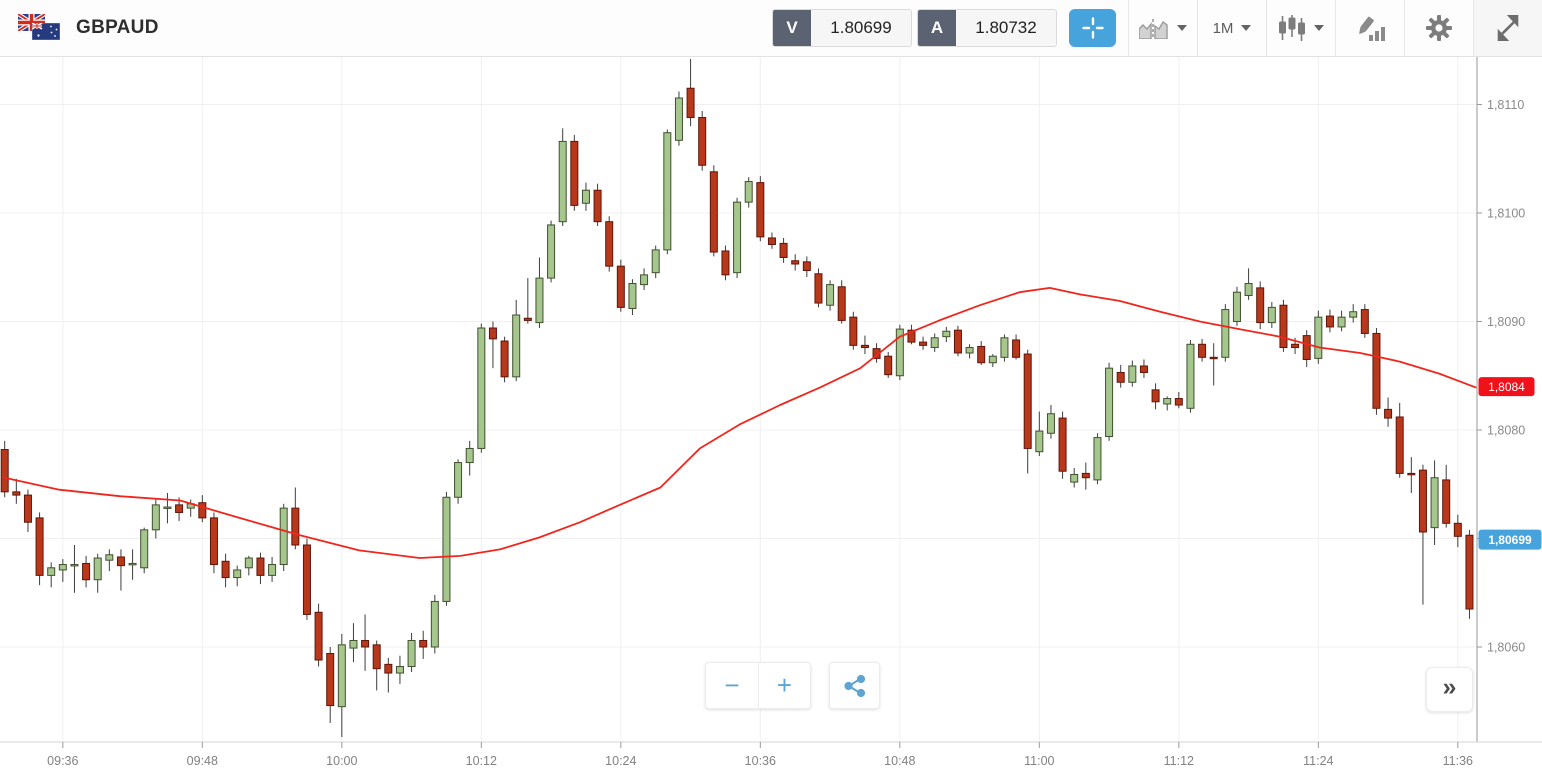 The height and width of the screenshot is (784, 1542). I want to click on fullscreen-icon, so click(1508, 28).